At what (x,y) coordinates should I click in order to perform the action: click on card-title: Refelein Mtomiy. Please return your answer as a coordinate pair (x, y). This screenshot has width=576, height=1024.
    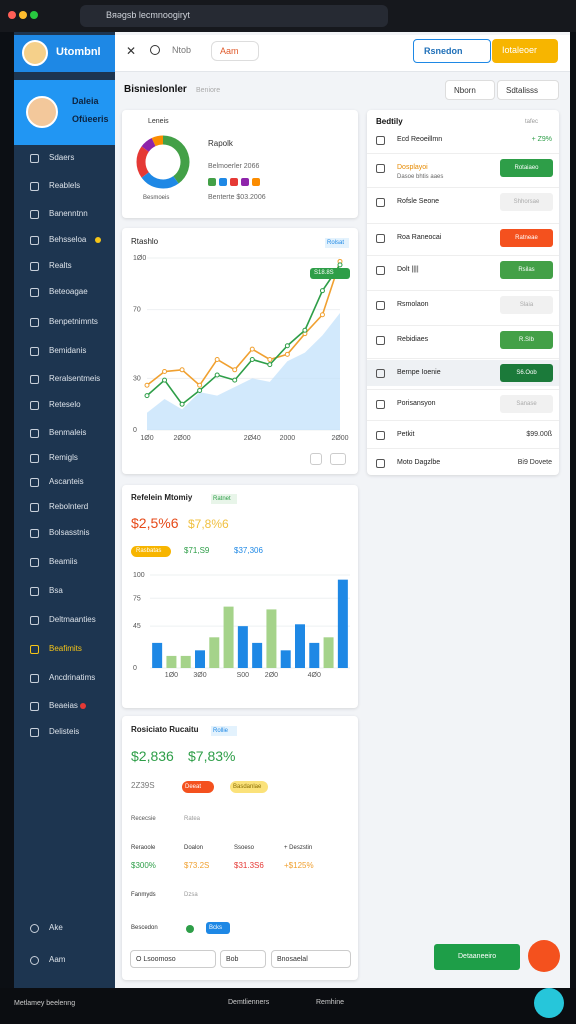
    Looking at the image, I should click on (162, 497).